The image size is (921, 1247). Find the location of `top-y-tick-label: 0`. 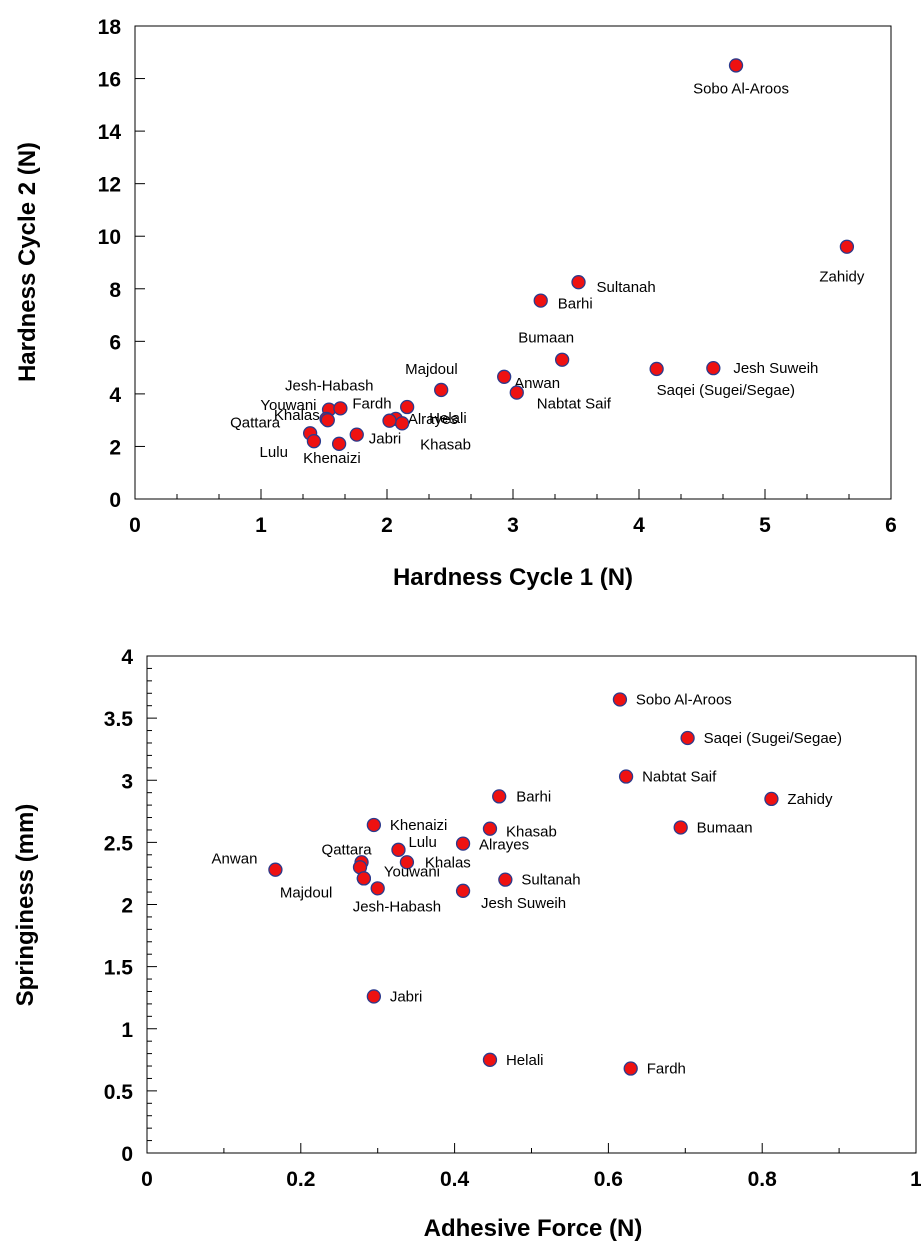

top-y-tick-label: 0 is located at coordinates (115, 500).